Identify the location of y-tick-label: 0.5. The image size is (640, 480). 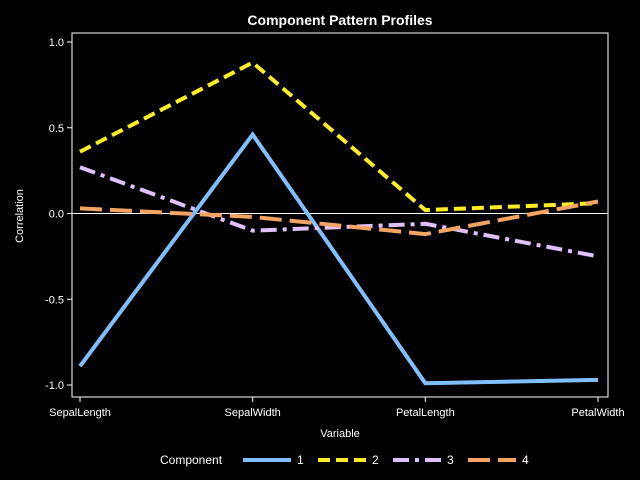
(56, 129).